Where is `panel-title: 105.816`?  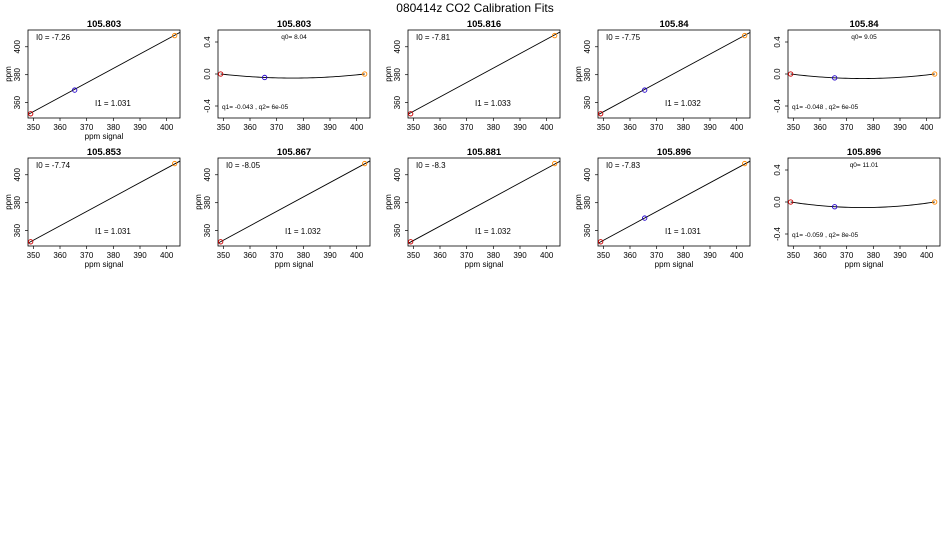
panel-title: 105.816 is located at coordinates (484, 24).